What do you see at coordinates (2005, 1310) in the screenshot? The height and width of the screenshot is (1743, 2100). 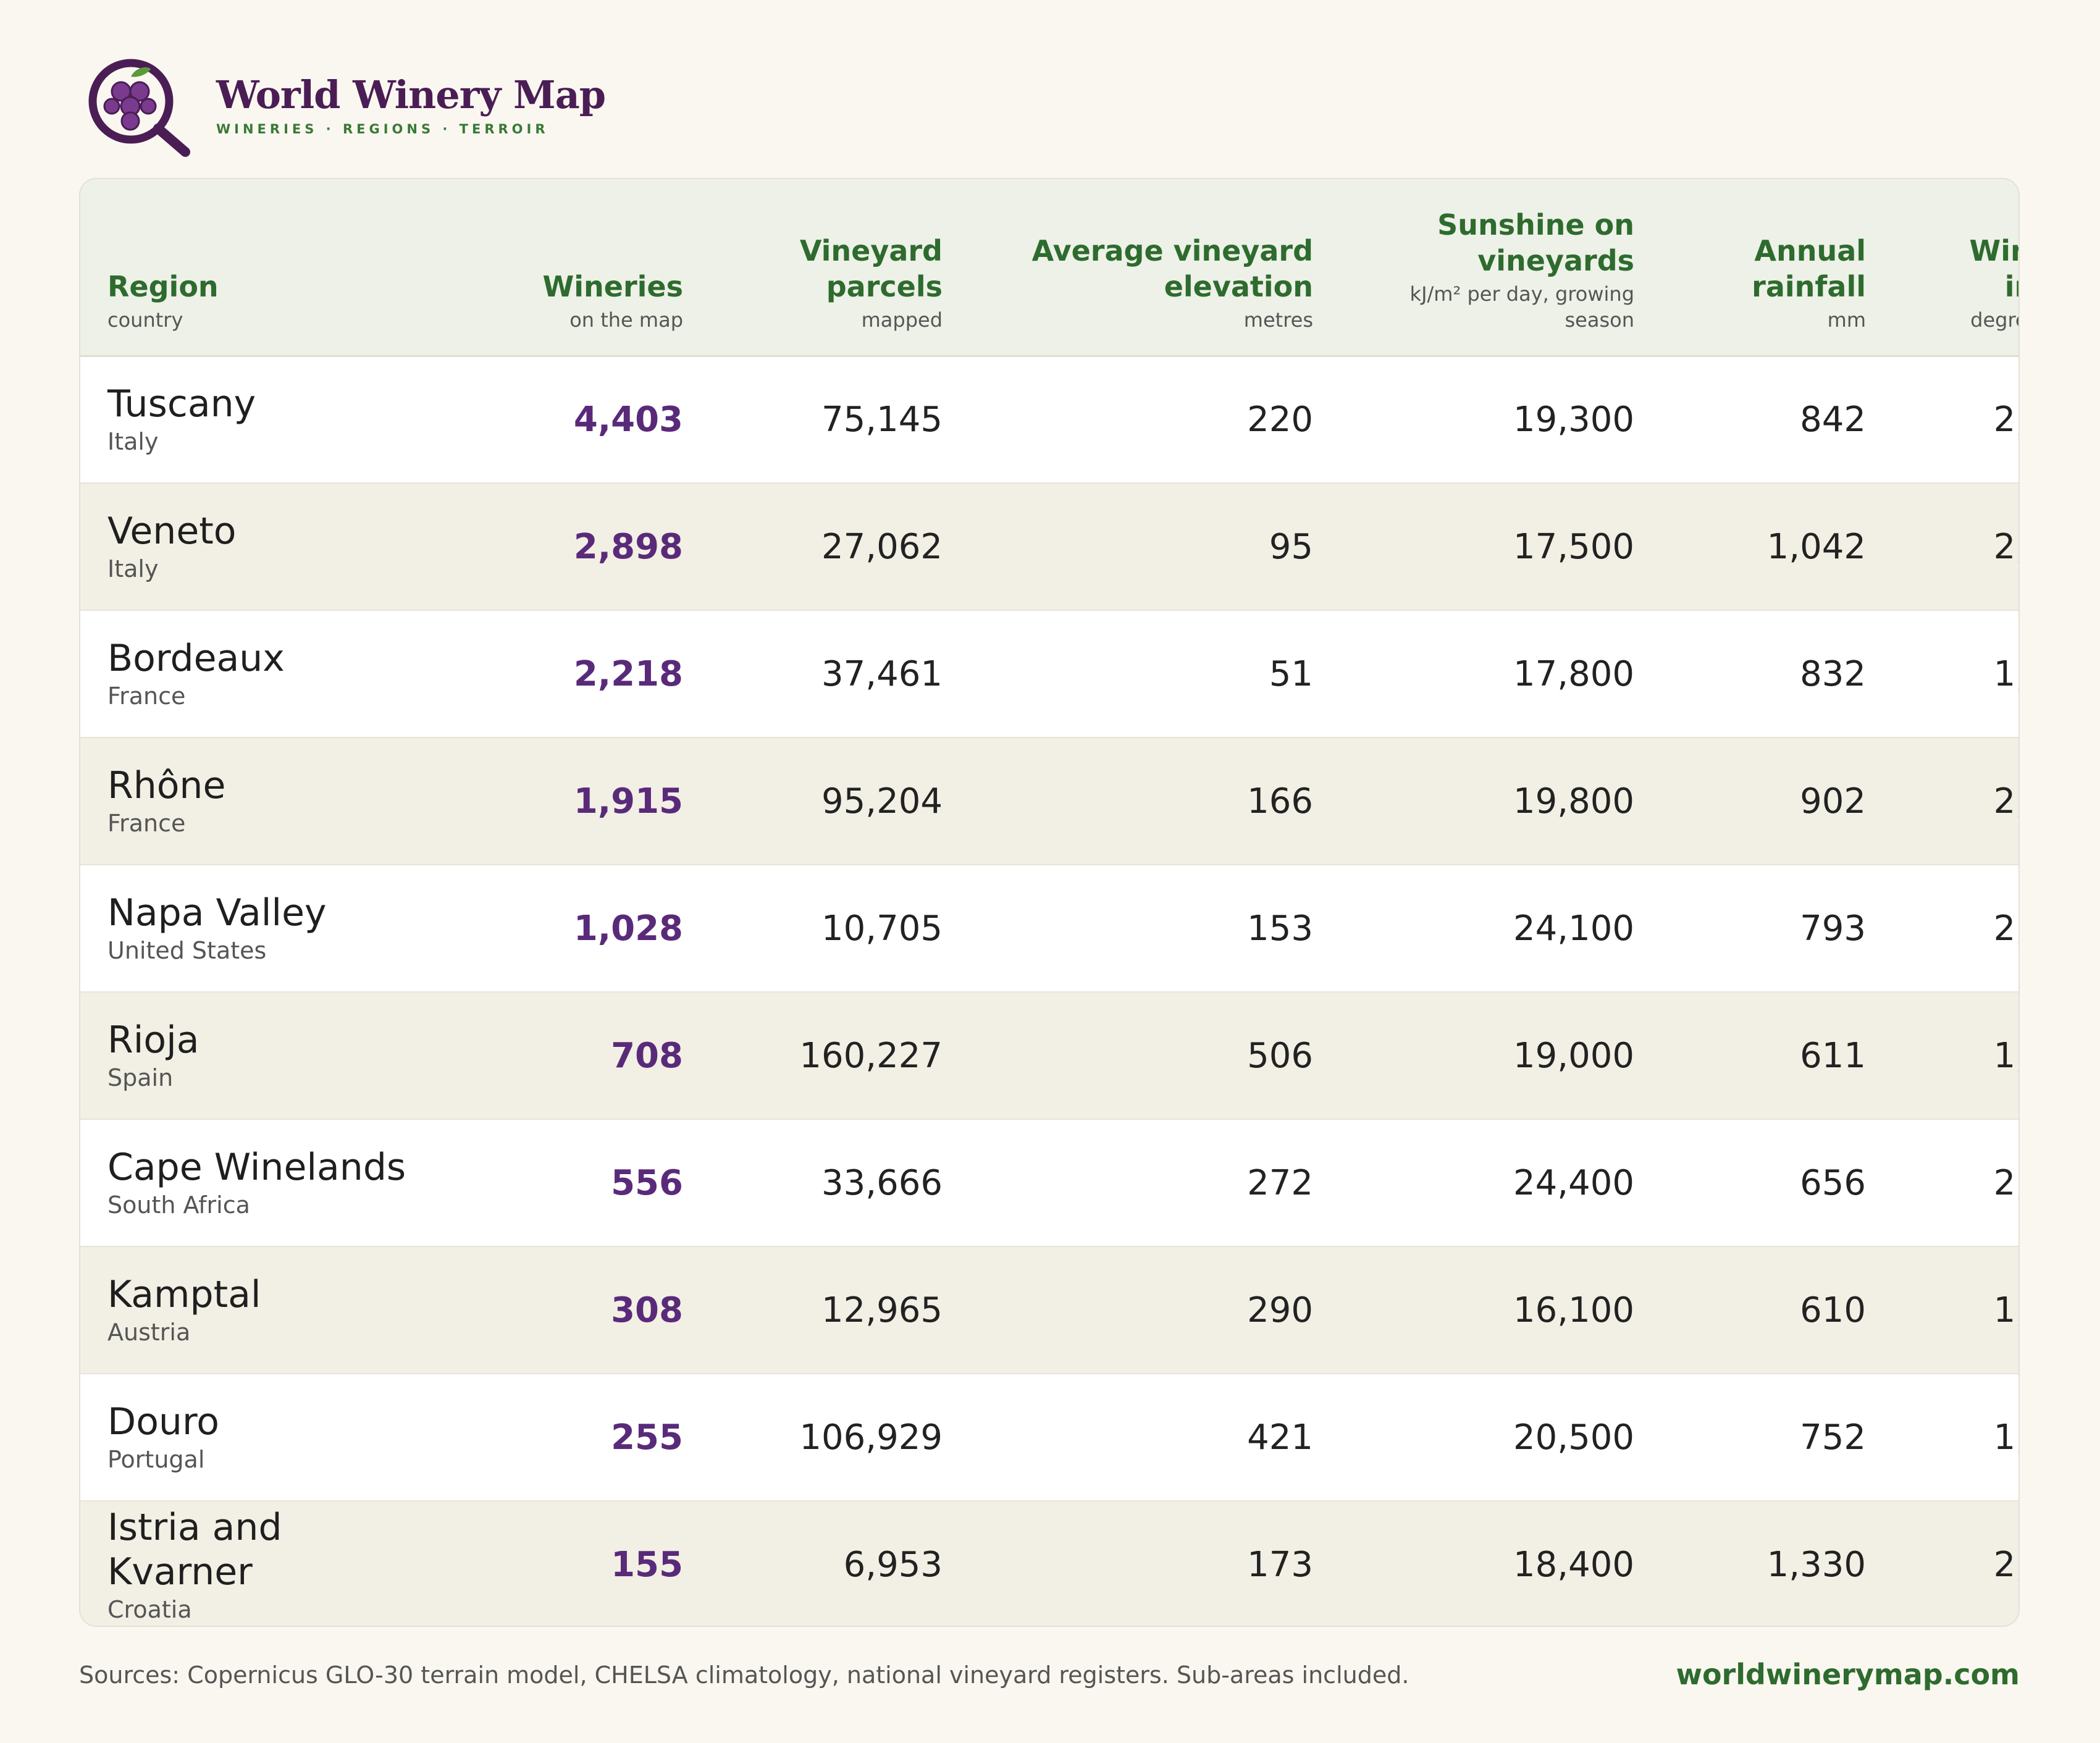 I see `winkler-cell: 1,358` at bounding box center [2005, 1310].